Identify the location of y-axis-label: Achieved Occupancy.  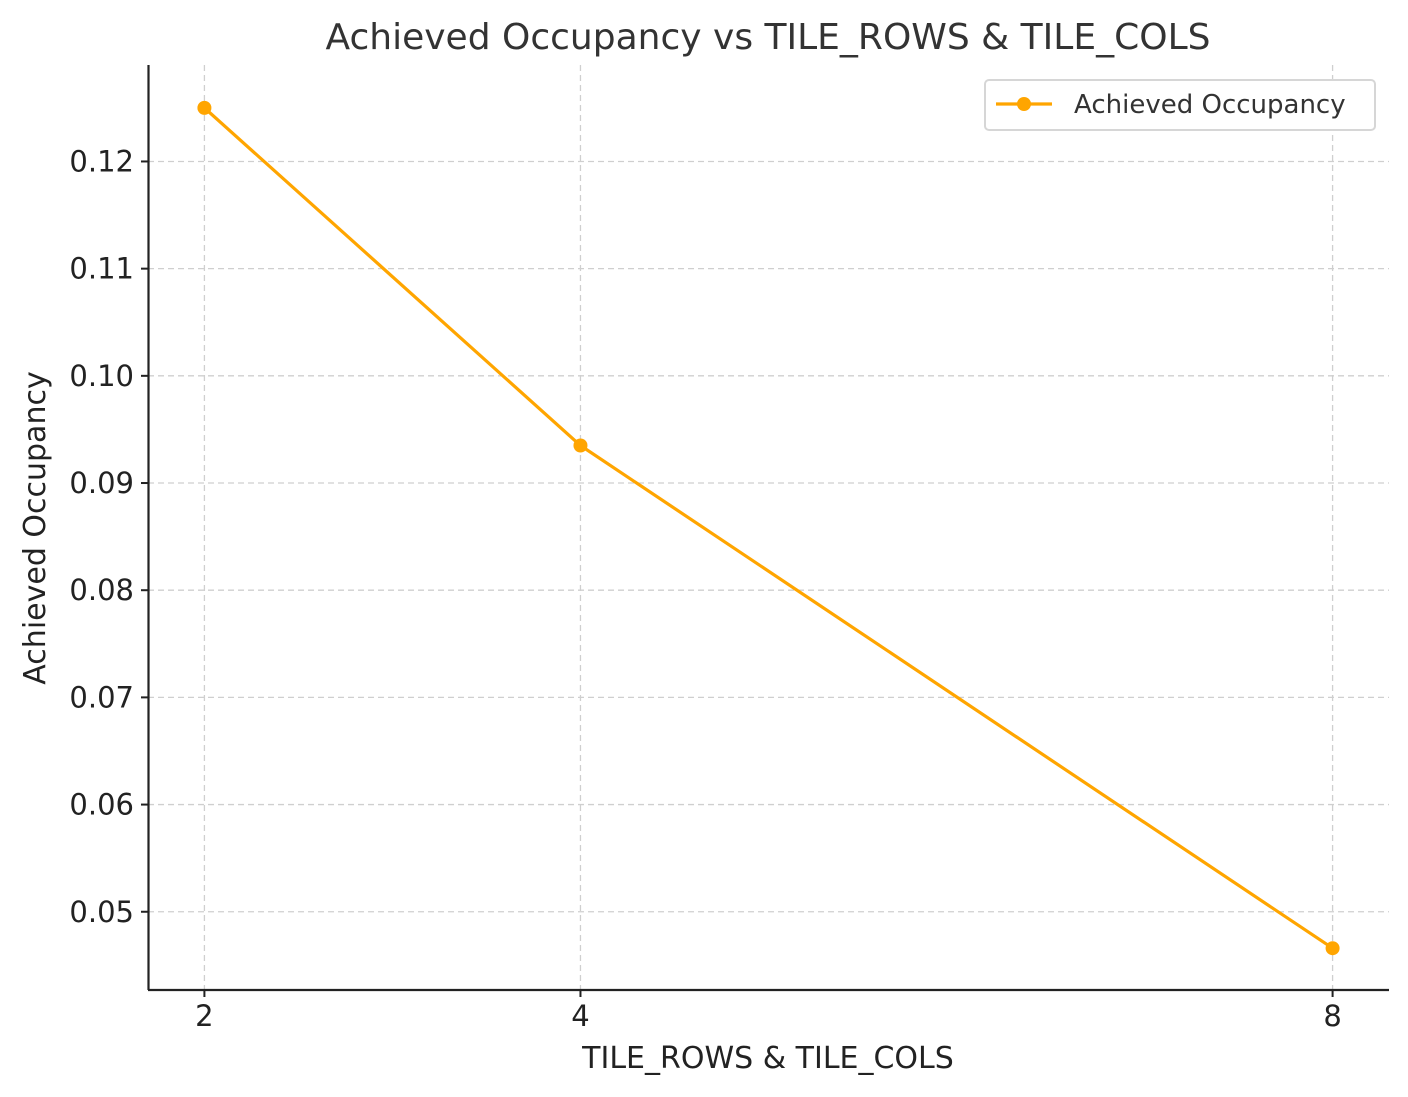
(35, 527).